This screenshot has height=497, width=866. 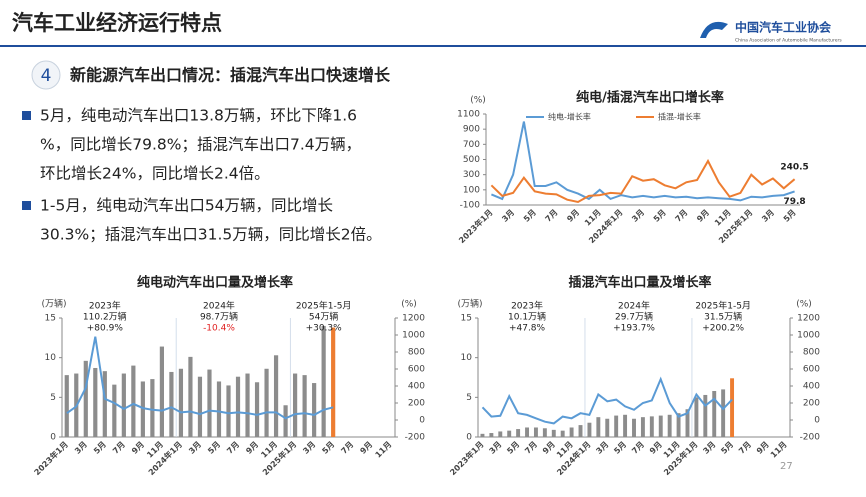 I want to click on y-tick-label: 15, so click(x=466, y=319).